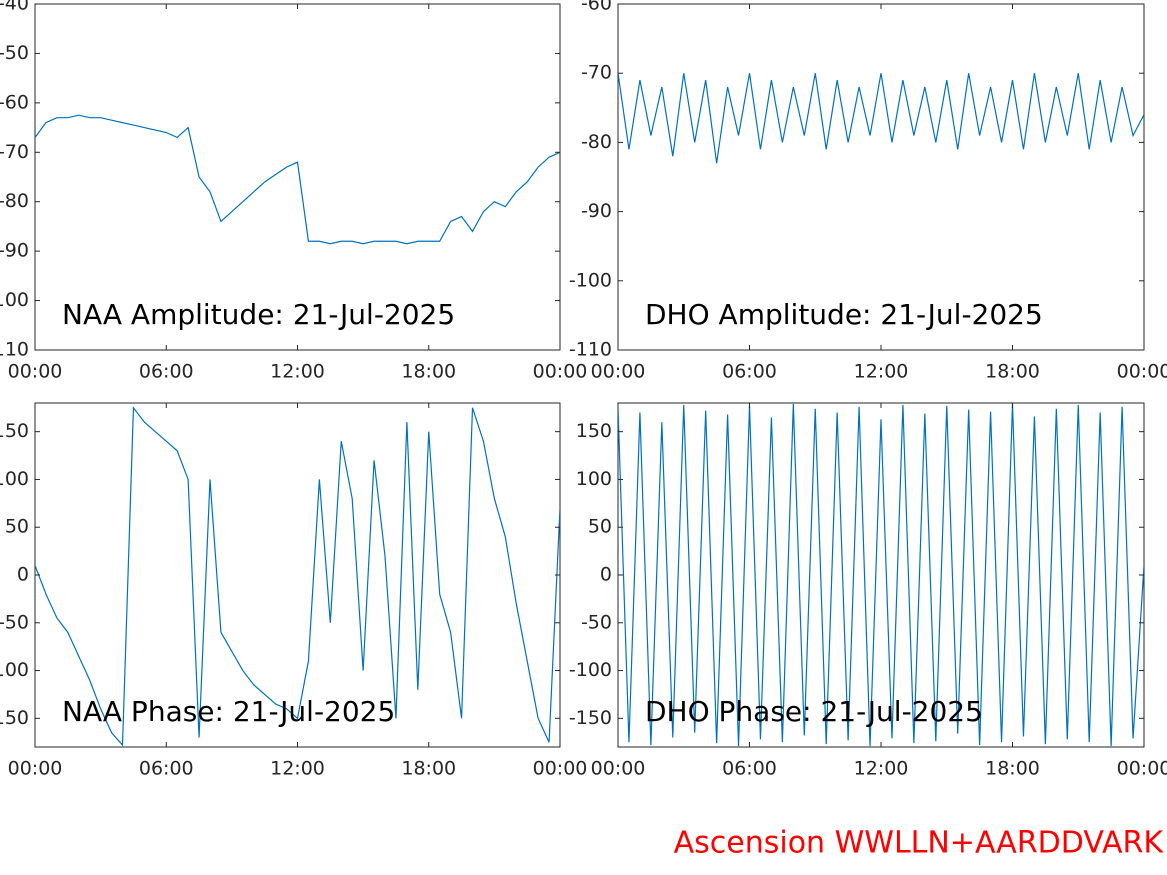 This screenshot has height=875, width=1167. Describe the element at coordinates (228, 711) in the screenshot. I see `annotation: NAA Phase: 21-Jul-2025` at that location.